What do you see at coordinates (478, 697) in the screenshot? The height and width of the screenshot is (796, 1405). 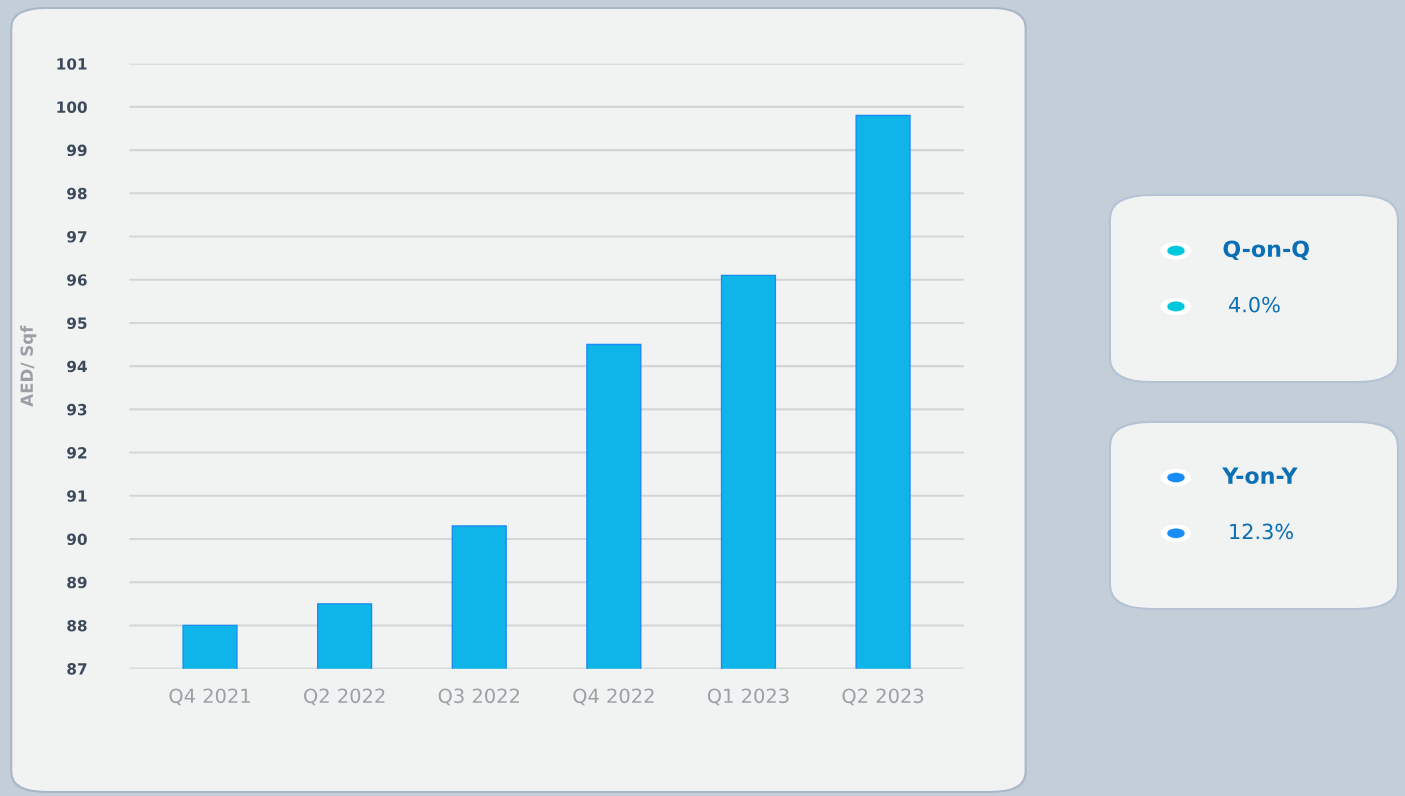 I see `x-tick-label: Q3 2022` at bounding box center [478, 697].